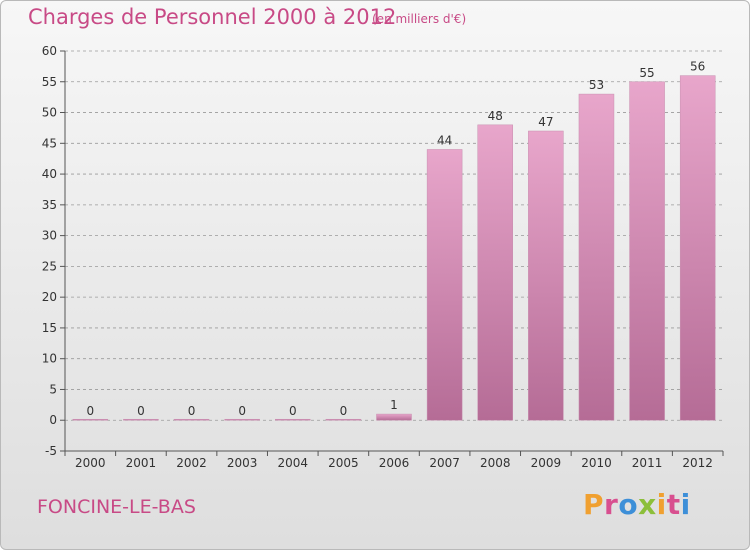 The width and height of the screenshot is (750, 550). Describe the element at coordinates (394, 417) in the screenshot. I see `bar-2006` at that location.